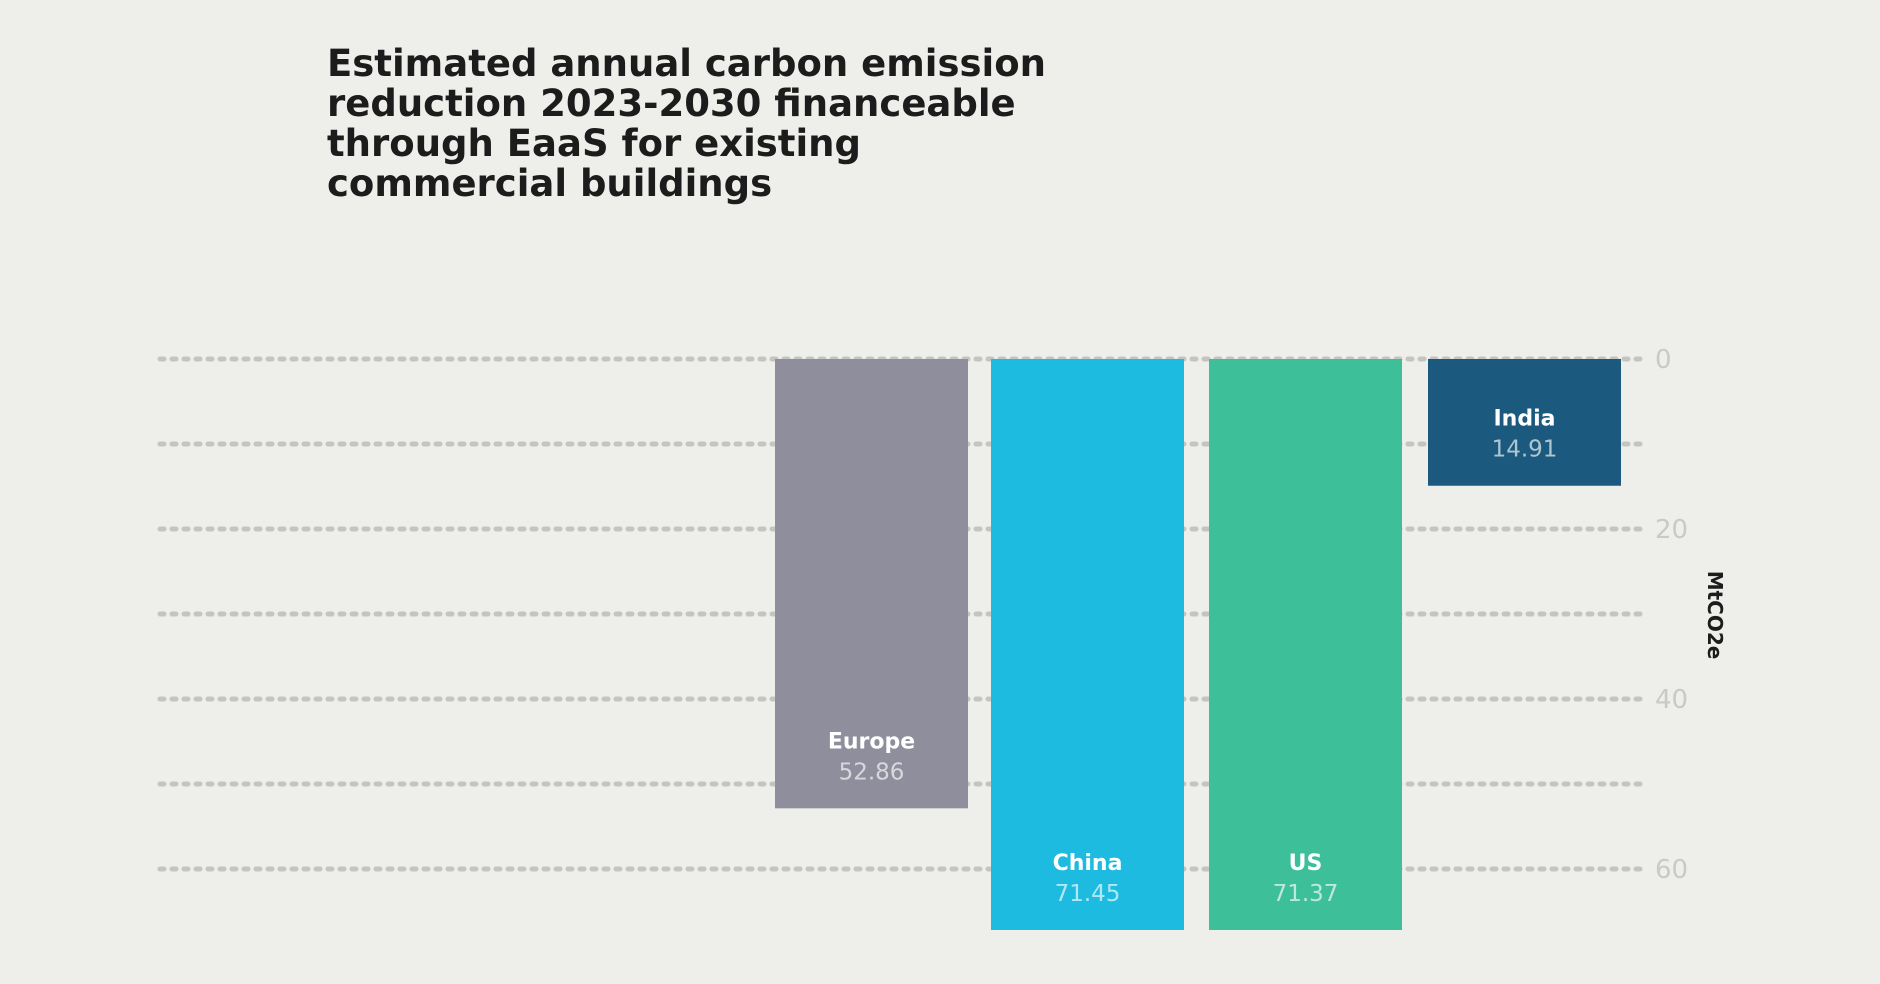 This screenshot has width=1880, height=984. I want to click on y-tick-label: 40, so click(1671, 700).